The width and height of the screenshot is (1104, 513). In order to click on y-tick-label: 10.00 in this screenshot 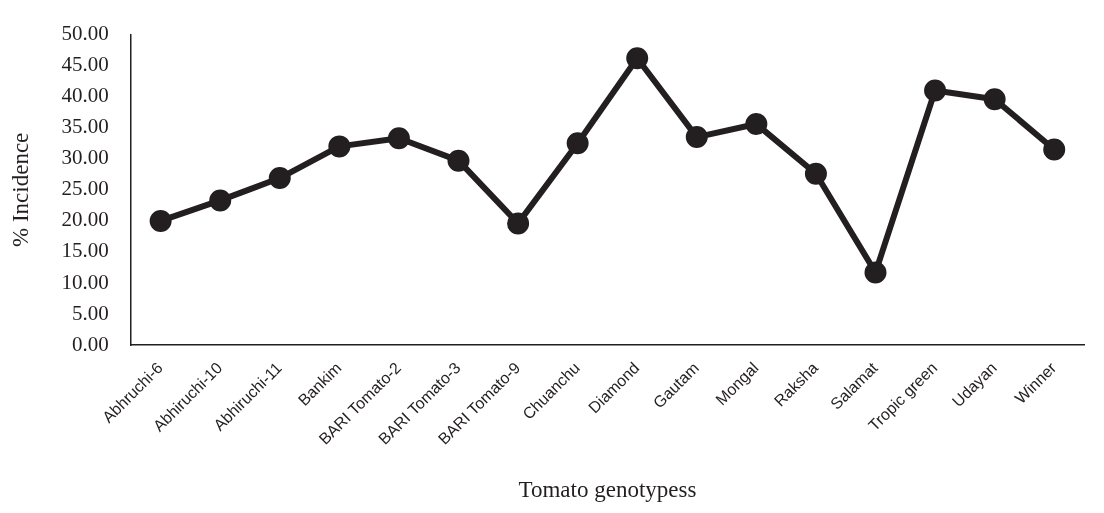, I will do `click(85, 281)`.